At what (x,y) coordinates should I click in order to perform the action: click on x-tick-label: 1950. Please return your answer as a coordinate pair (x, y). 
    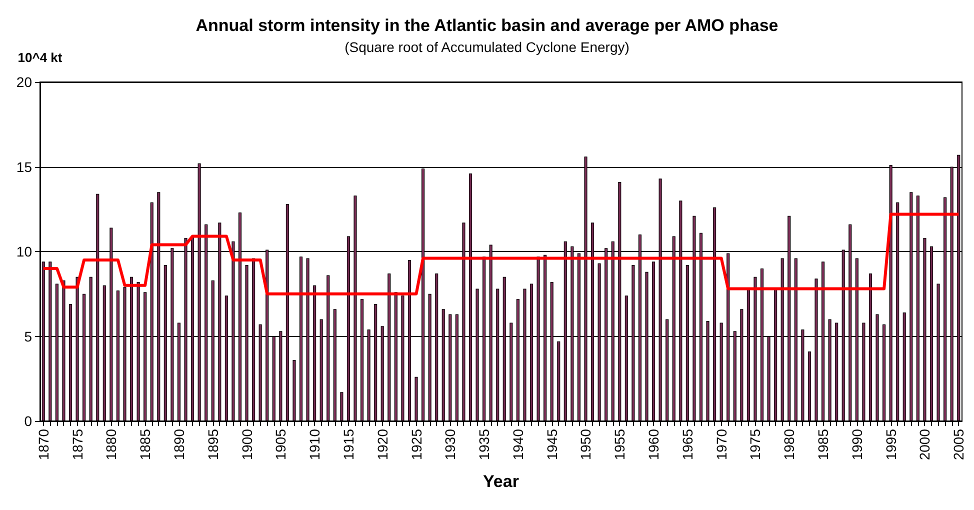
    Looking at the image, I should click on (586, 444).